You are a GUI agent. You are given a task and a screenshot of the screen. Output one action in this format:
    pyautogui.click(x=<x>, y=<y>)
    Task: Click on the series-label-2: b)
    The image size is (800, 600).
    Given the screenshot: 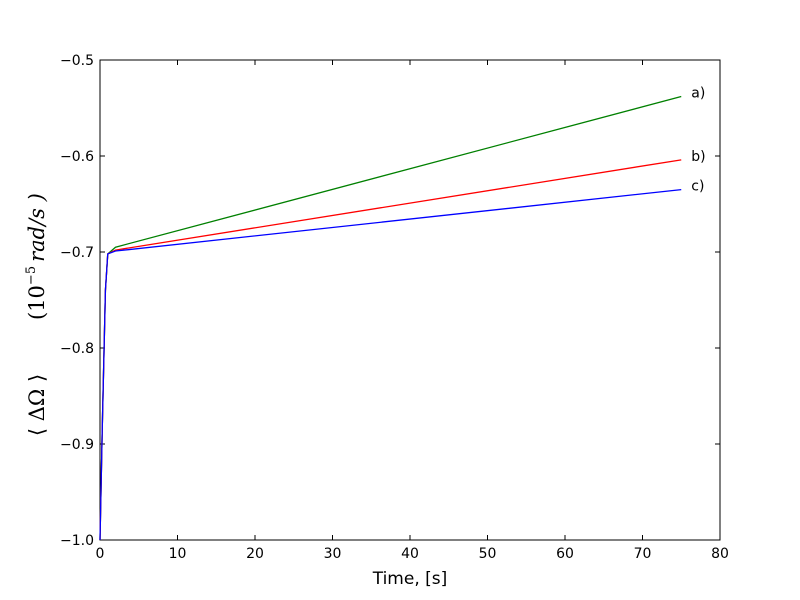 What is the action you would take?
    pyautogui.click(x=698, y=157)
    